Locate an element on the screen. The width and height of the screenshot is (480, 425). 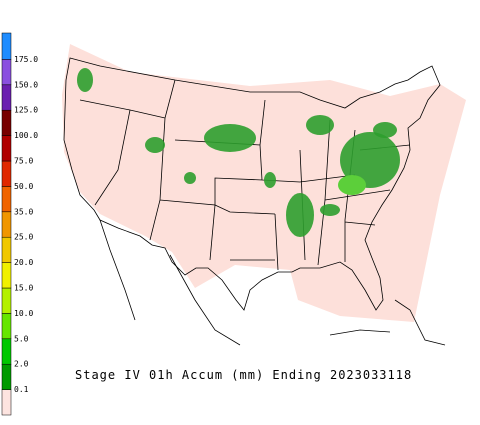
legend-label: 2.0 is located at coordinates (21, 364).